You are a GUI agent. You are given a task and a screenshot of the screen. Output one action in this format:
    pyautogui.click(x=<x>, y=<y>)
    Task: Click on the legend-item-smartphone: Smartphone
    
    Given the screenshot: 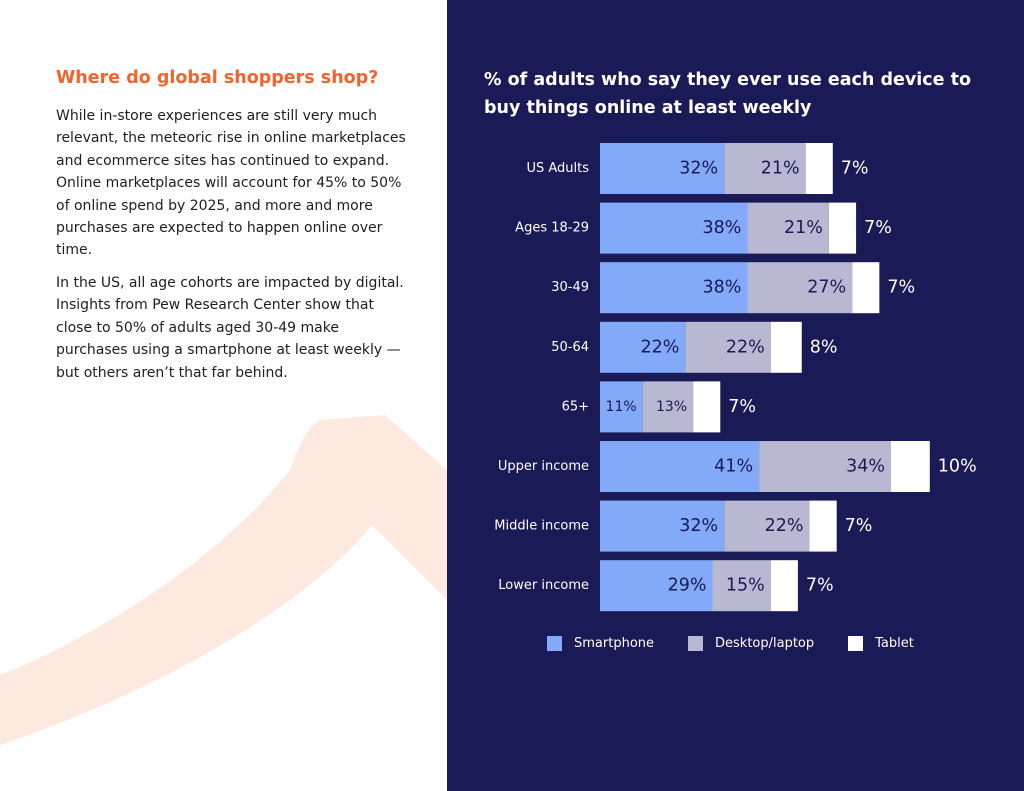 What is the action you would take?
    pyautogui.click(x=600, y=643)
    